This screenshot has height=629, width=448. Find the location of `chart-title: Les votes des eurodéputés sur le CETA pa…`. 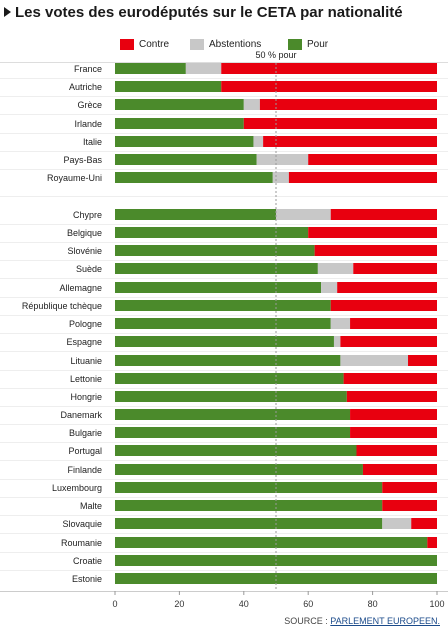

chart-title: Les votes des eurodéputés sur le CETA pa… is located at coordinates (203, 12).